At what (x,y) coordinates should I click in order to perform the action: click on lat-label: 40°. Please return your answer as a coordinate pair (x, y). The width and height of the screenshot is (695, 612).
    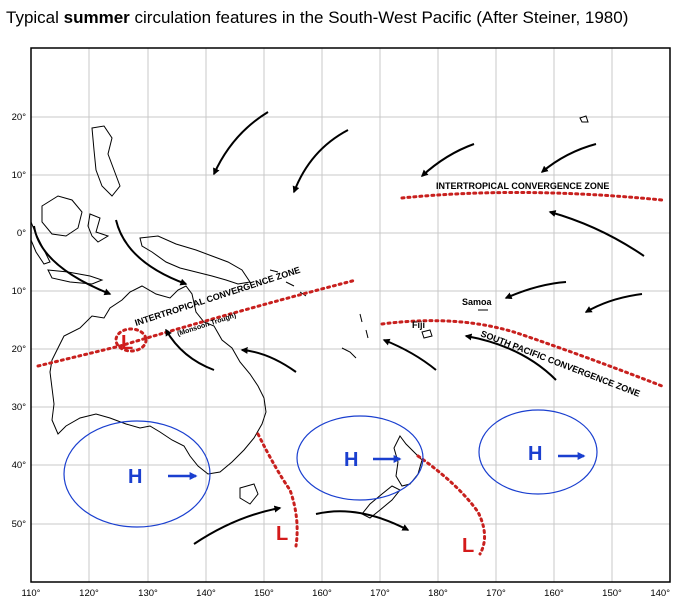
    Looking at the image, I should click on (19, 465).